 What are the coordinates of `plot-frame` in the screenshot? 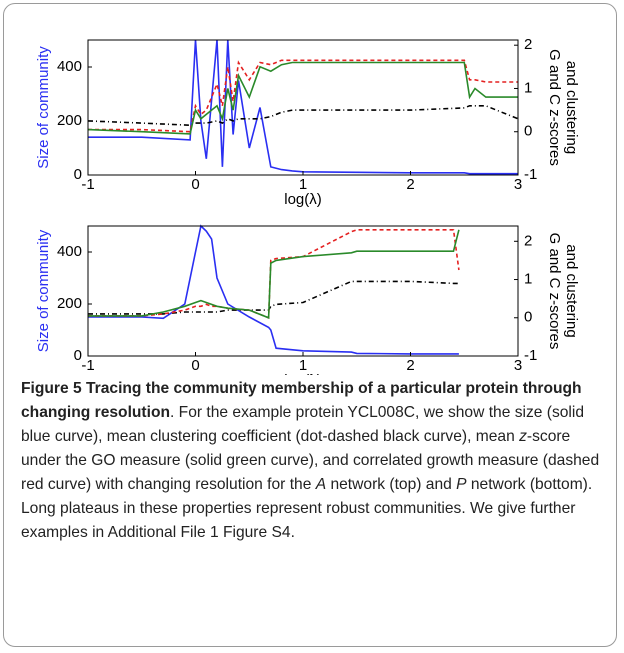 It's located at (303, 291).